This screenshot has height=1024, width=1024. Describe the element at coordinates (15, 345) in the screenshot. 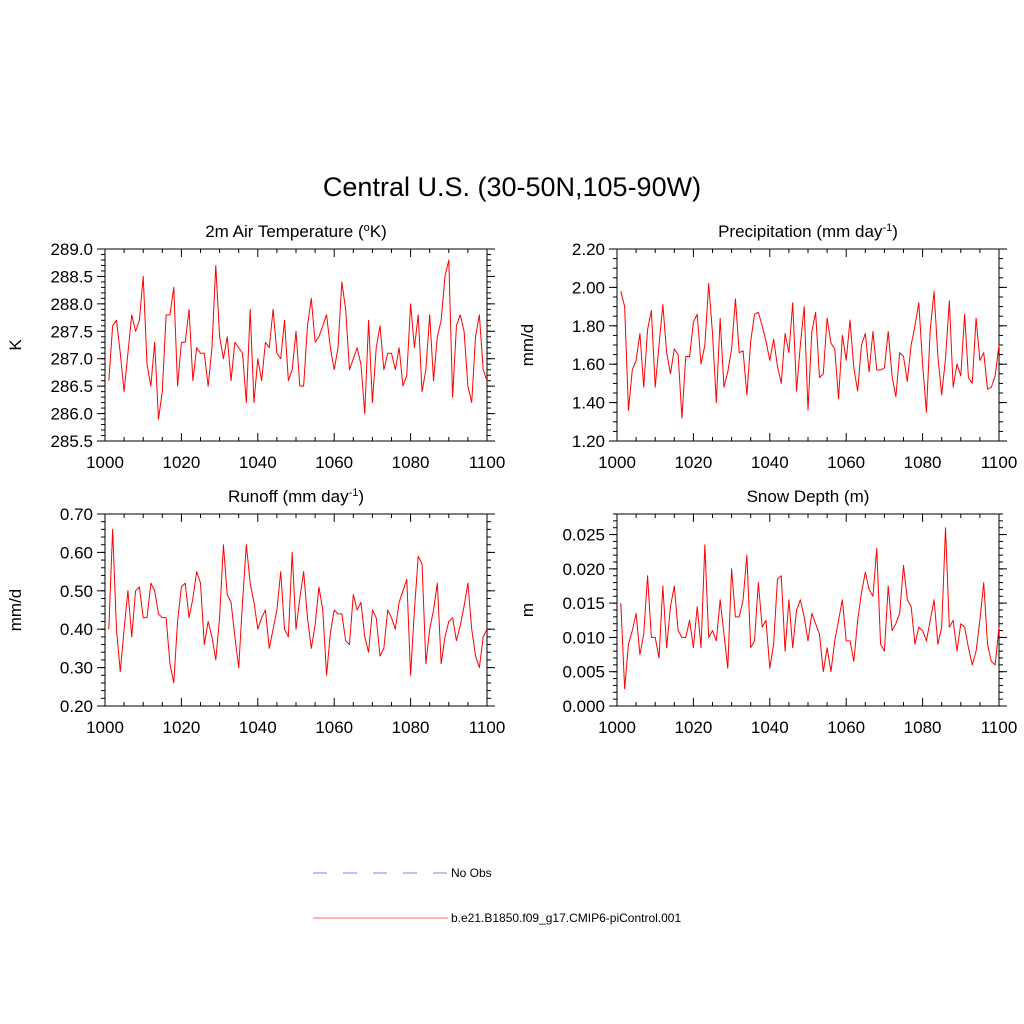

I see `temperature-ylabel: K` at that location.